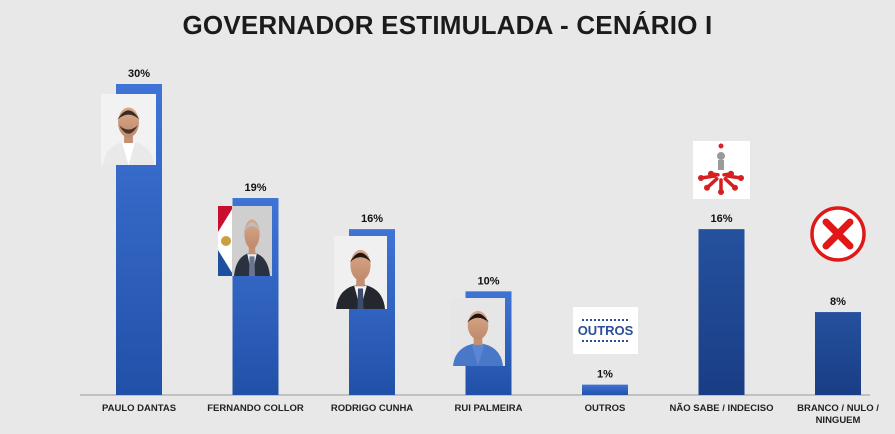 The height and width of the screenshot is (434, 895). Describe the element at coordinates (488, 281) in the screenshot. I see `data-label: 10%` at that location.